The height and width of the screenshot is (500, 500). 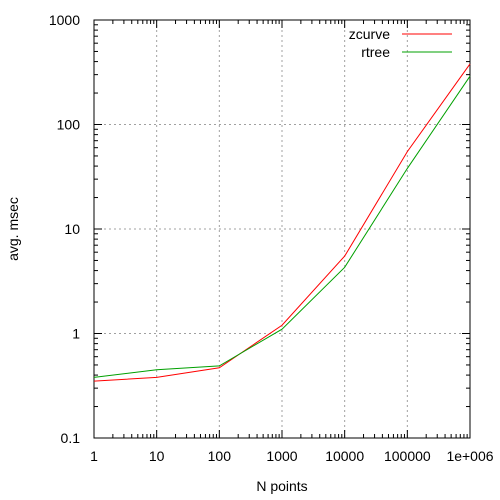 I want to click on x-tick-label: 100, so click(x=220, y=456).